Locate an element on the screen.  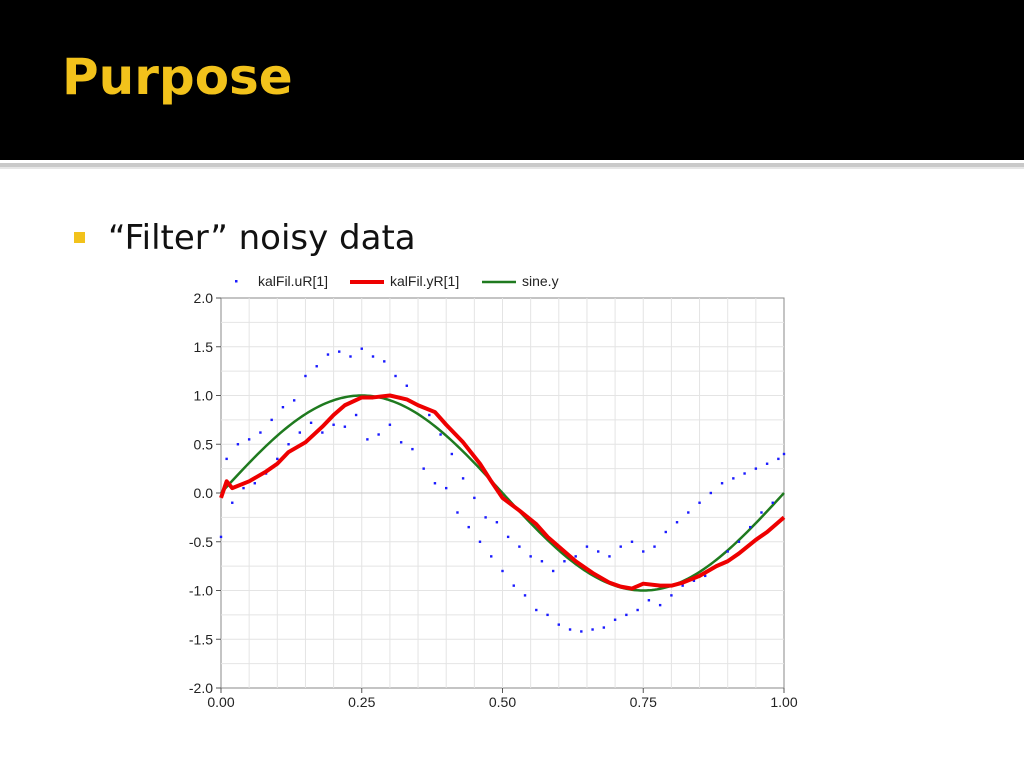
y-tick-label: -1.5 is located at coordinates (201, 639).